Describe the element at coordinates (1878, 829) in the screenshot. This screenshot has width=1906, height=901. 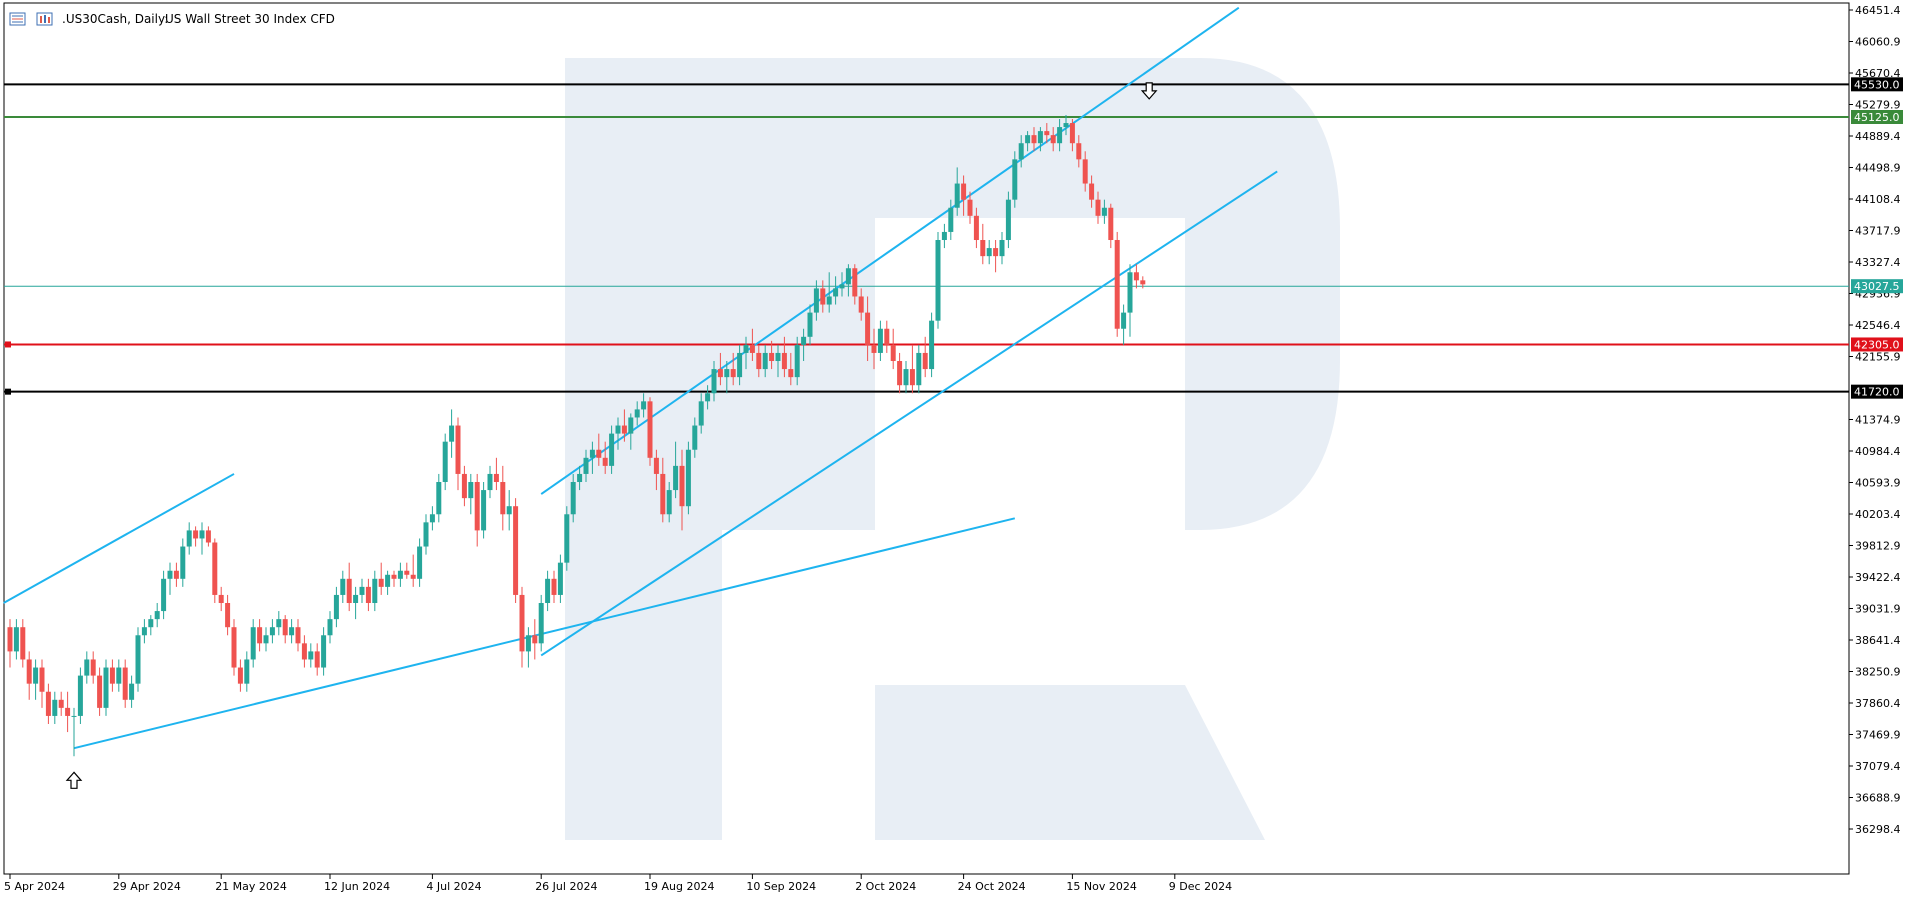
I see `y-tick-label: 36298.4` at that location.